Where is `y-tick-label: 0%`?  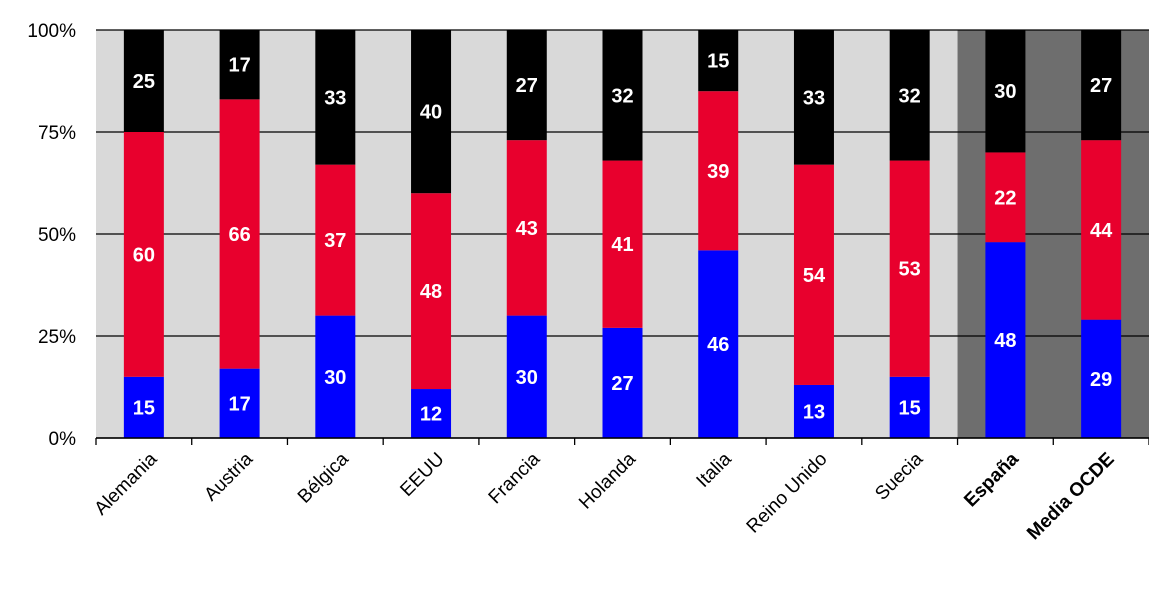 y-tick-label: 0% is located at coordinates (63, 439).